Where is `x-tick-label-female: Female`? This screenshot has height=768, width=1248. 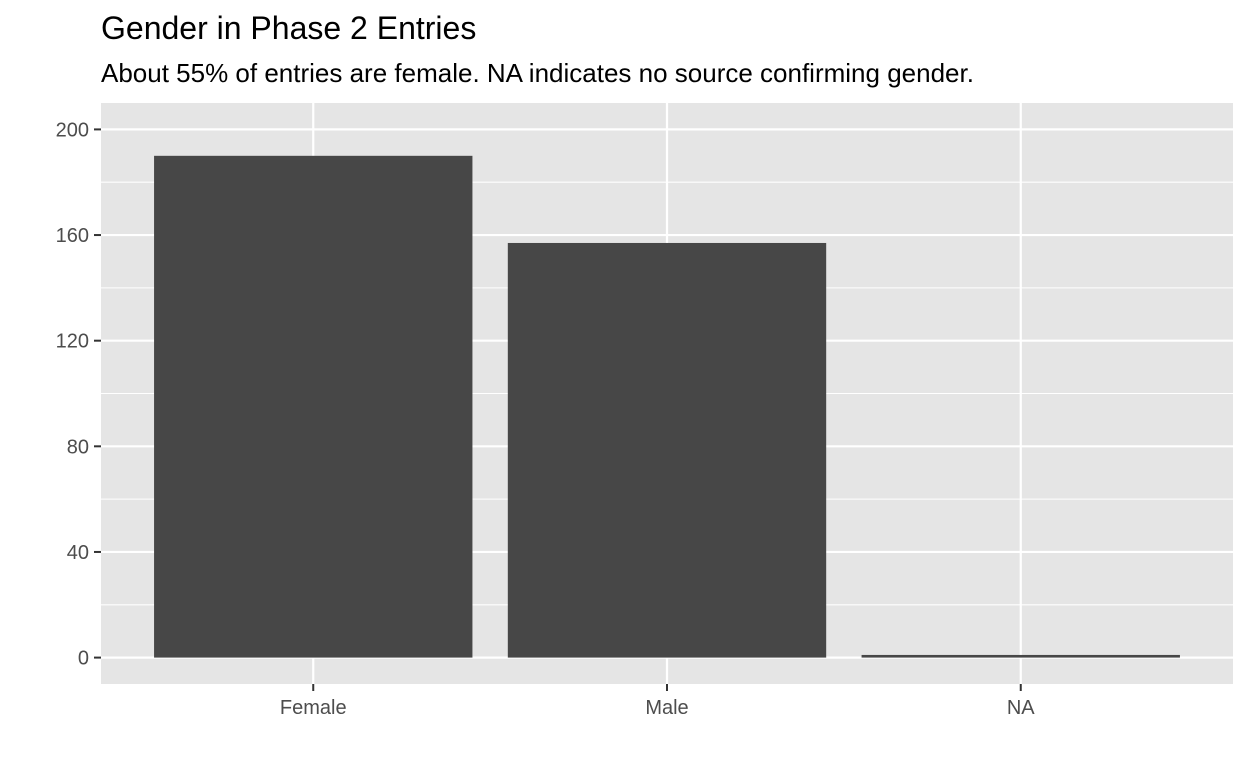
x-tick-label-female: Female is located at coordinates (313, 708).